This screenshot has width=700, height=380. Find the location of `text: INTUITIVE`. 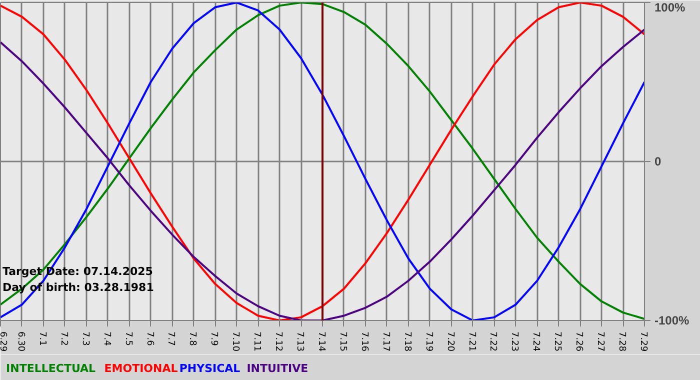

text: INTUITIVE is located at coordinates (277, 368).